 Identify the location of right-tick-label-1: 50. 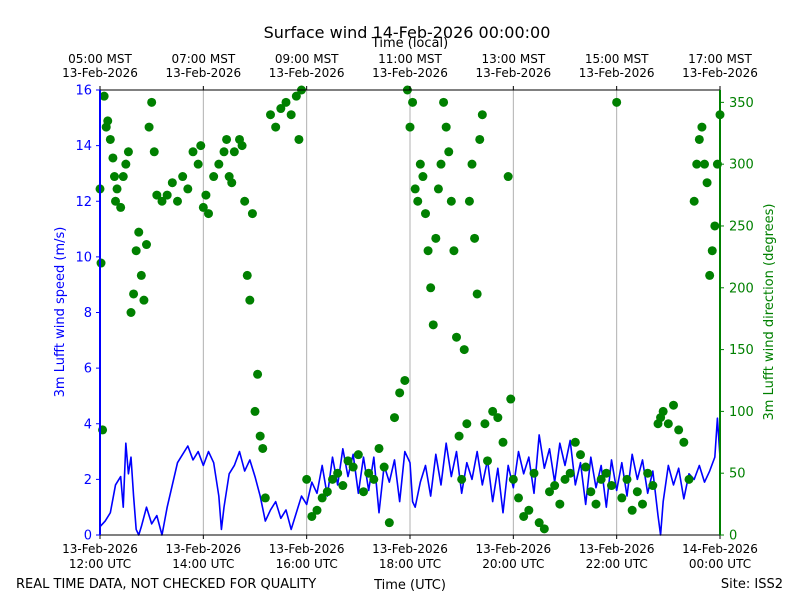
(737, 474).